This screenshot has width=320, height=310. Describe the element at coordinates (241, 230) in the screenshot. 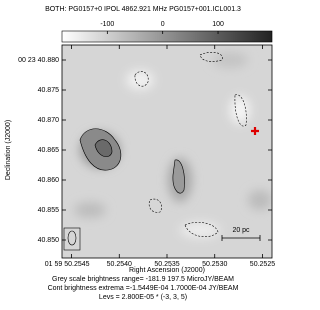

I see `scale-label: 20 pc` at that location.